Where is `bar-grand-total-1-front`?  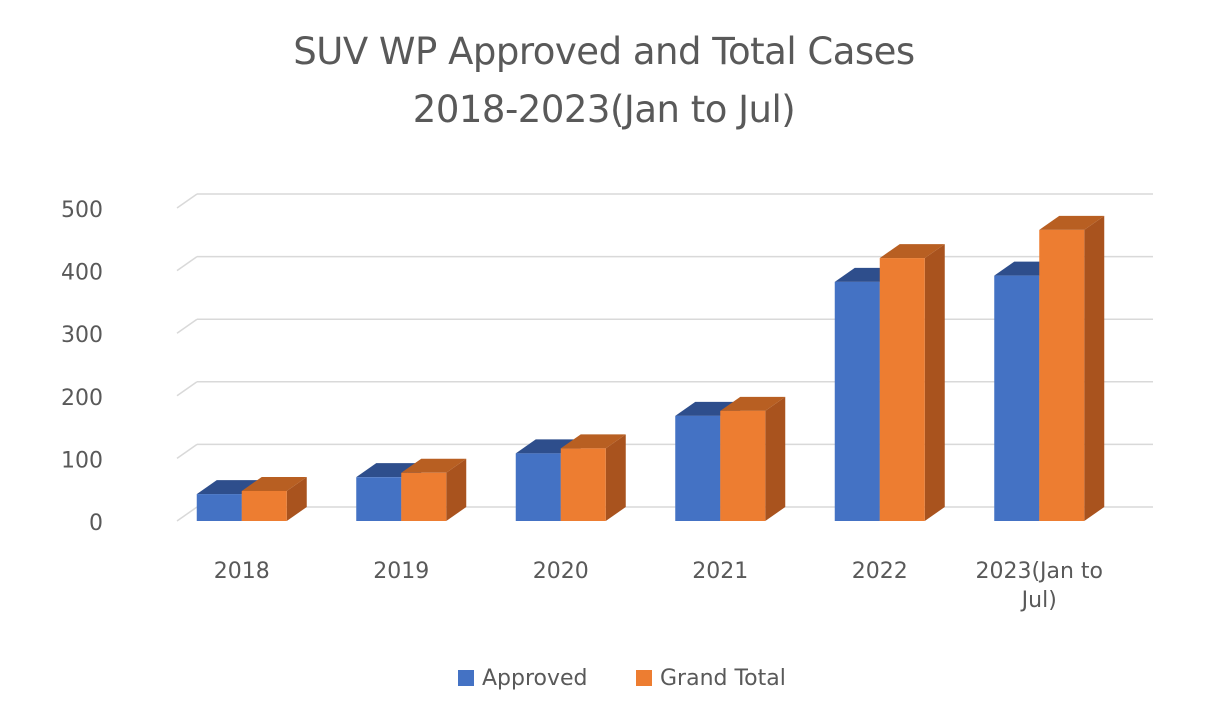 bar-grand-total-1-front is located at coordinates (424, 496).